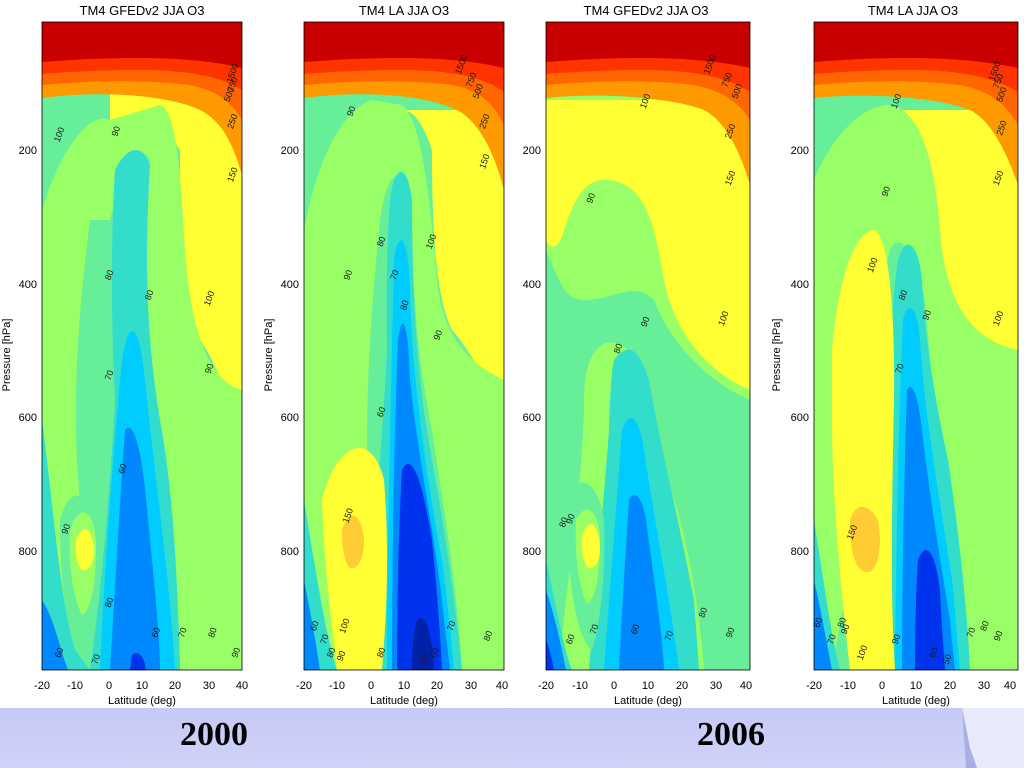 The height and width of the screenshot is (768, 1024). I want to click on contour-label: 500, so click(229, 95).